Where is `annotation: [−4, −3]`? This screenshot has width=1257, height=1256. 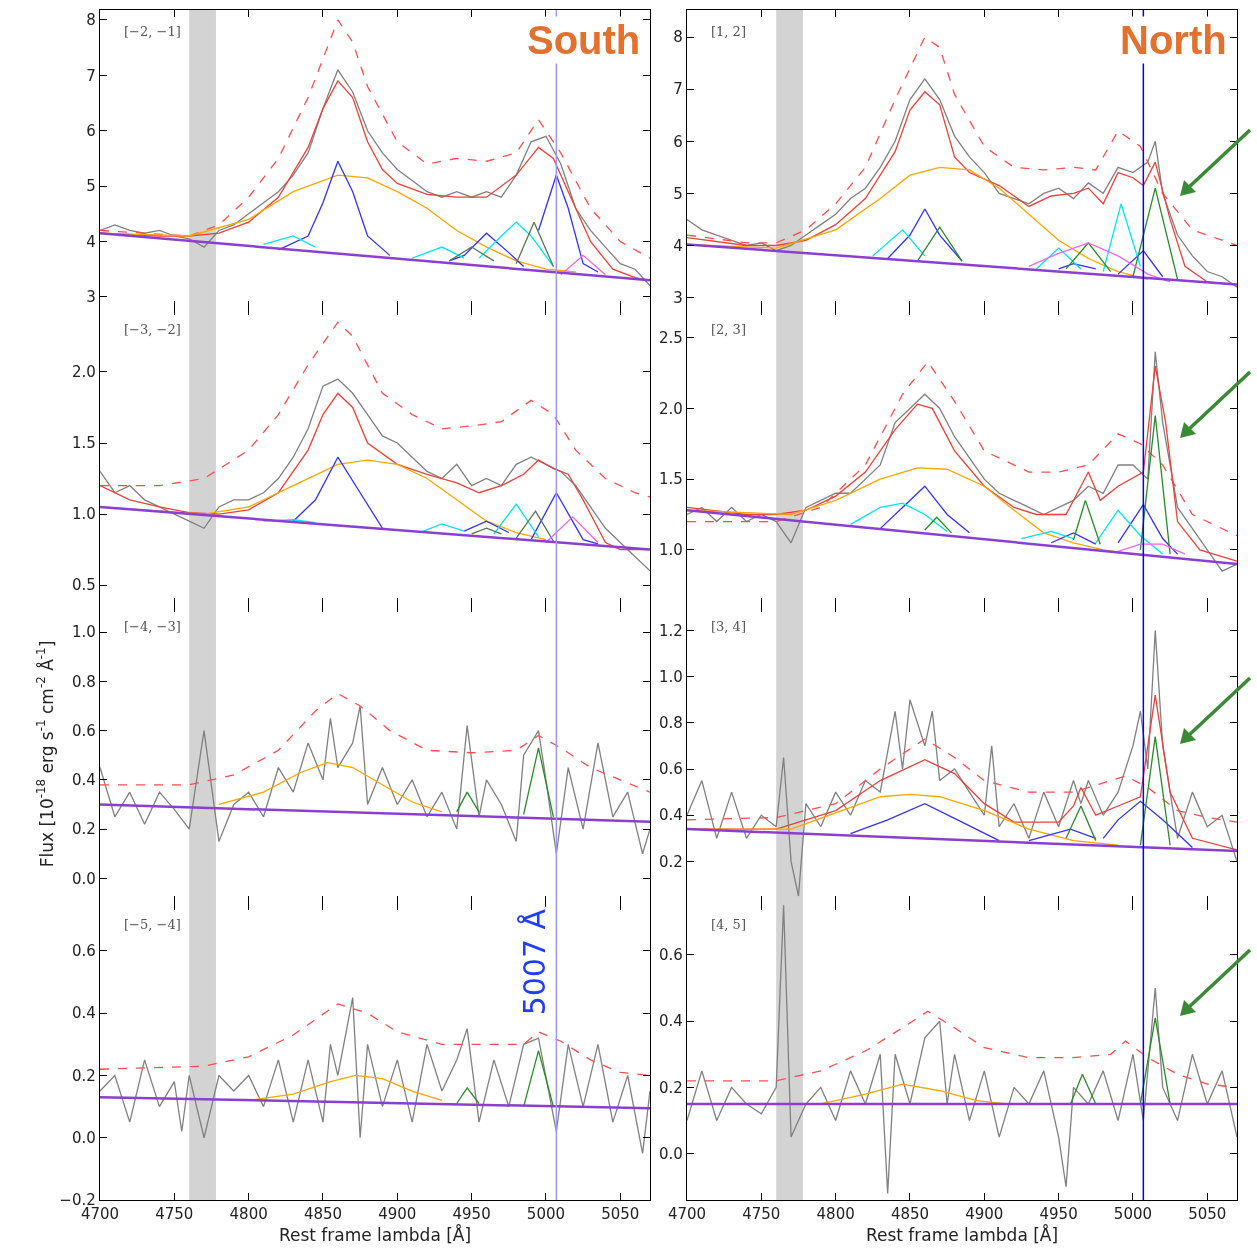
annotation: [−4, −3] is located at coordinates (152, 626).